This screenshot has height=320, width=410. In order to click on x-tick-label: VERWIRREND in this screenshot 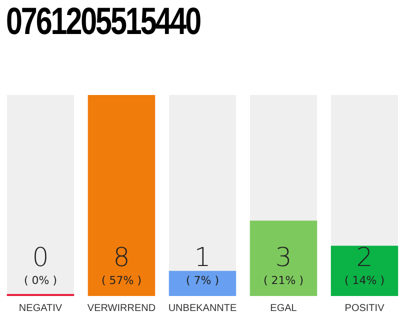, I will do `click(121, 308)`.